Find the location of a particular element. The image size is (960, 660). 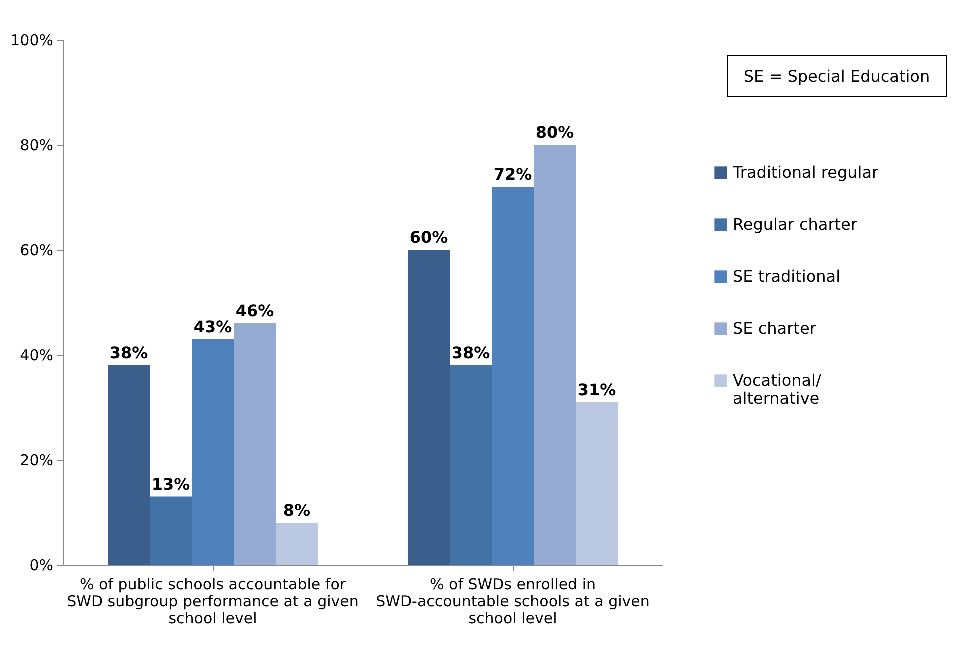

y-tick-label: 20% is located at coordinates (37, 461).